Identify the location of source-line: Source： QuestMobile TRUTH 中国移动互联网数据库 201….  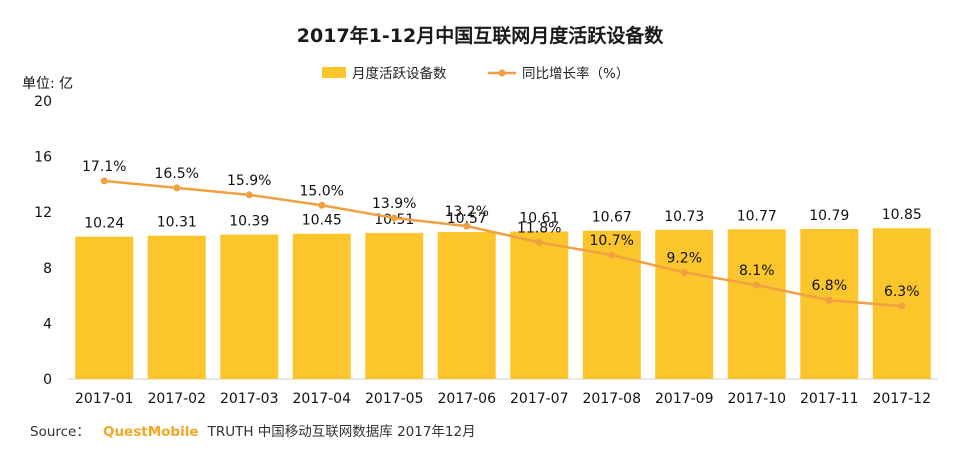
(253, 430).